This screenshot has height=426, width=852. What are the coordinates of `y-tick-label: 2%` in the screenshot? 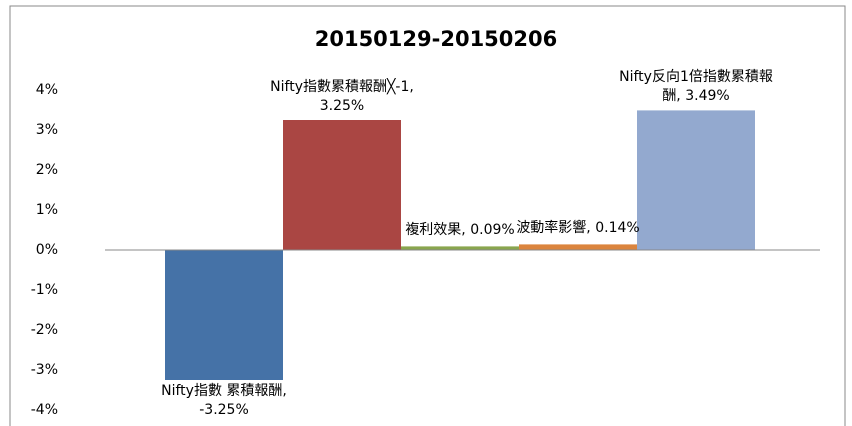 It's located at (47, 170).